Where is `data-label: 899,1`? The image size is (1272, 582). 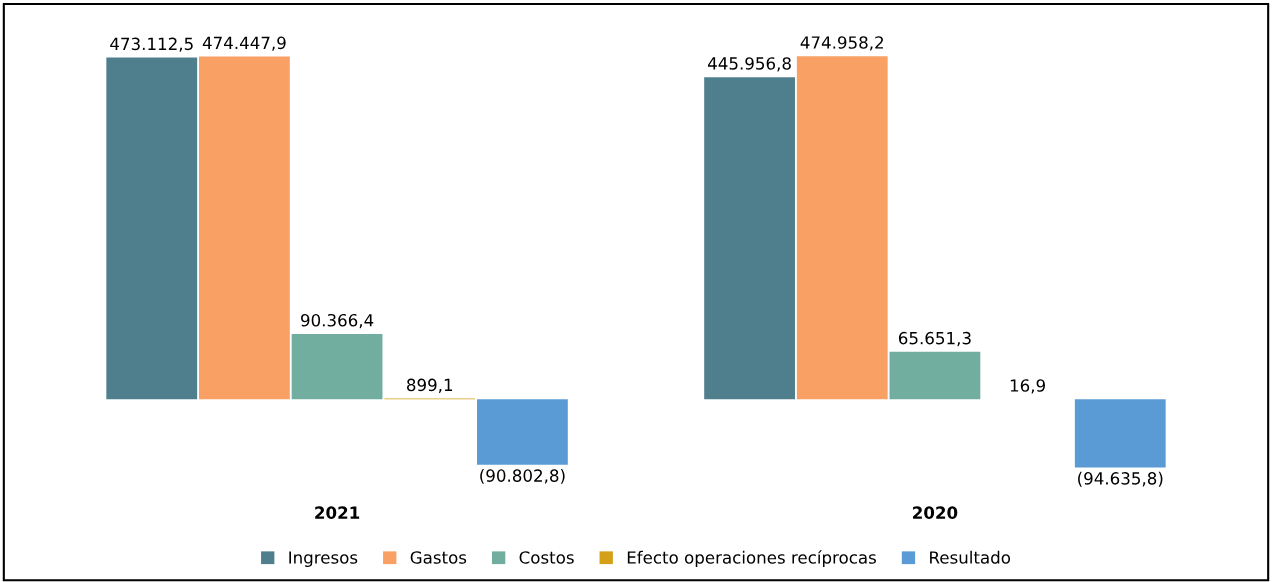
data-label: 899,1 is located at coordinates (430, 385).